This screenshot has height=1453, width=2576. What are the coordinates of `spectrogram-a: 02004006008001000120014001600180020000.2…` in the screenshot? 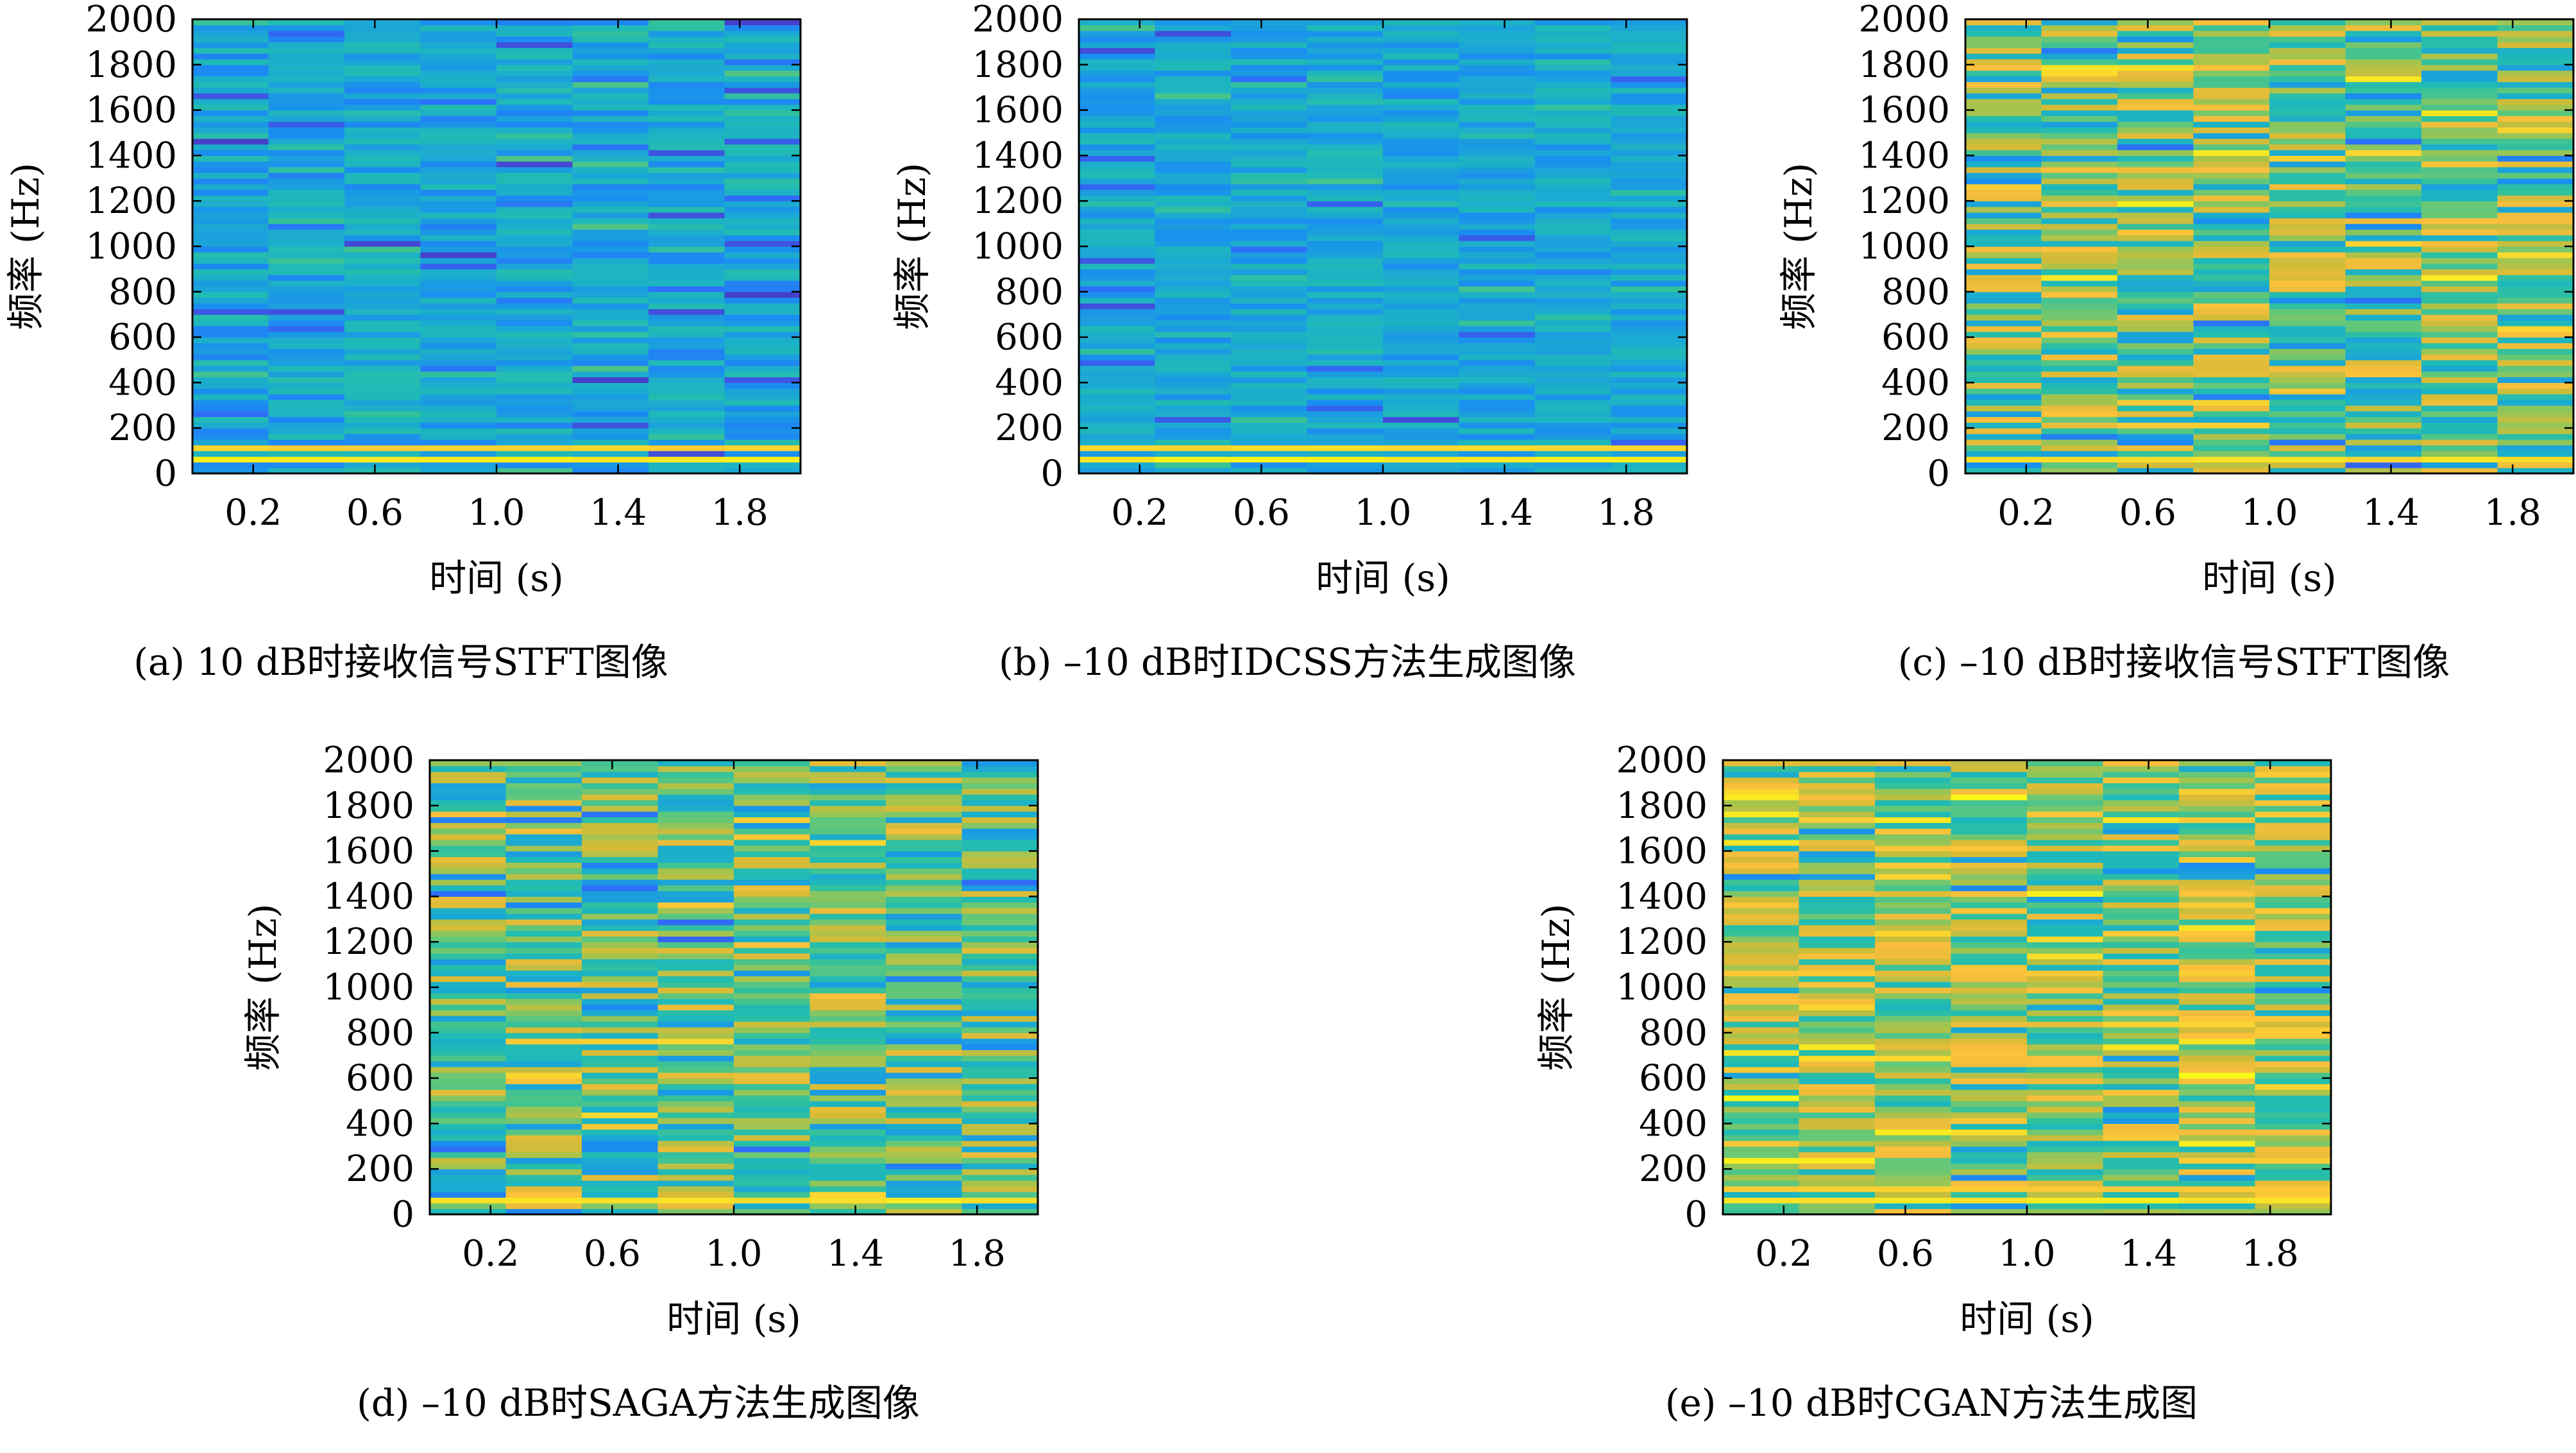 It's located at (403, 300).